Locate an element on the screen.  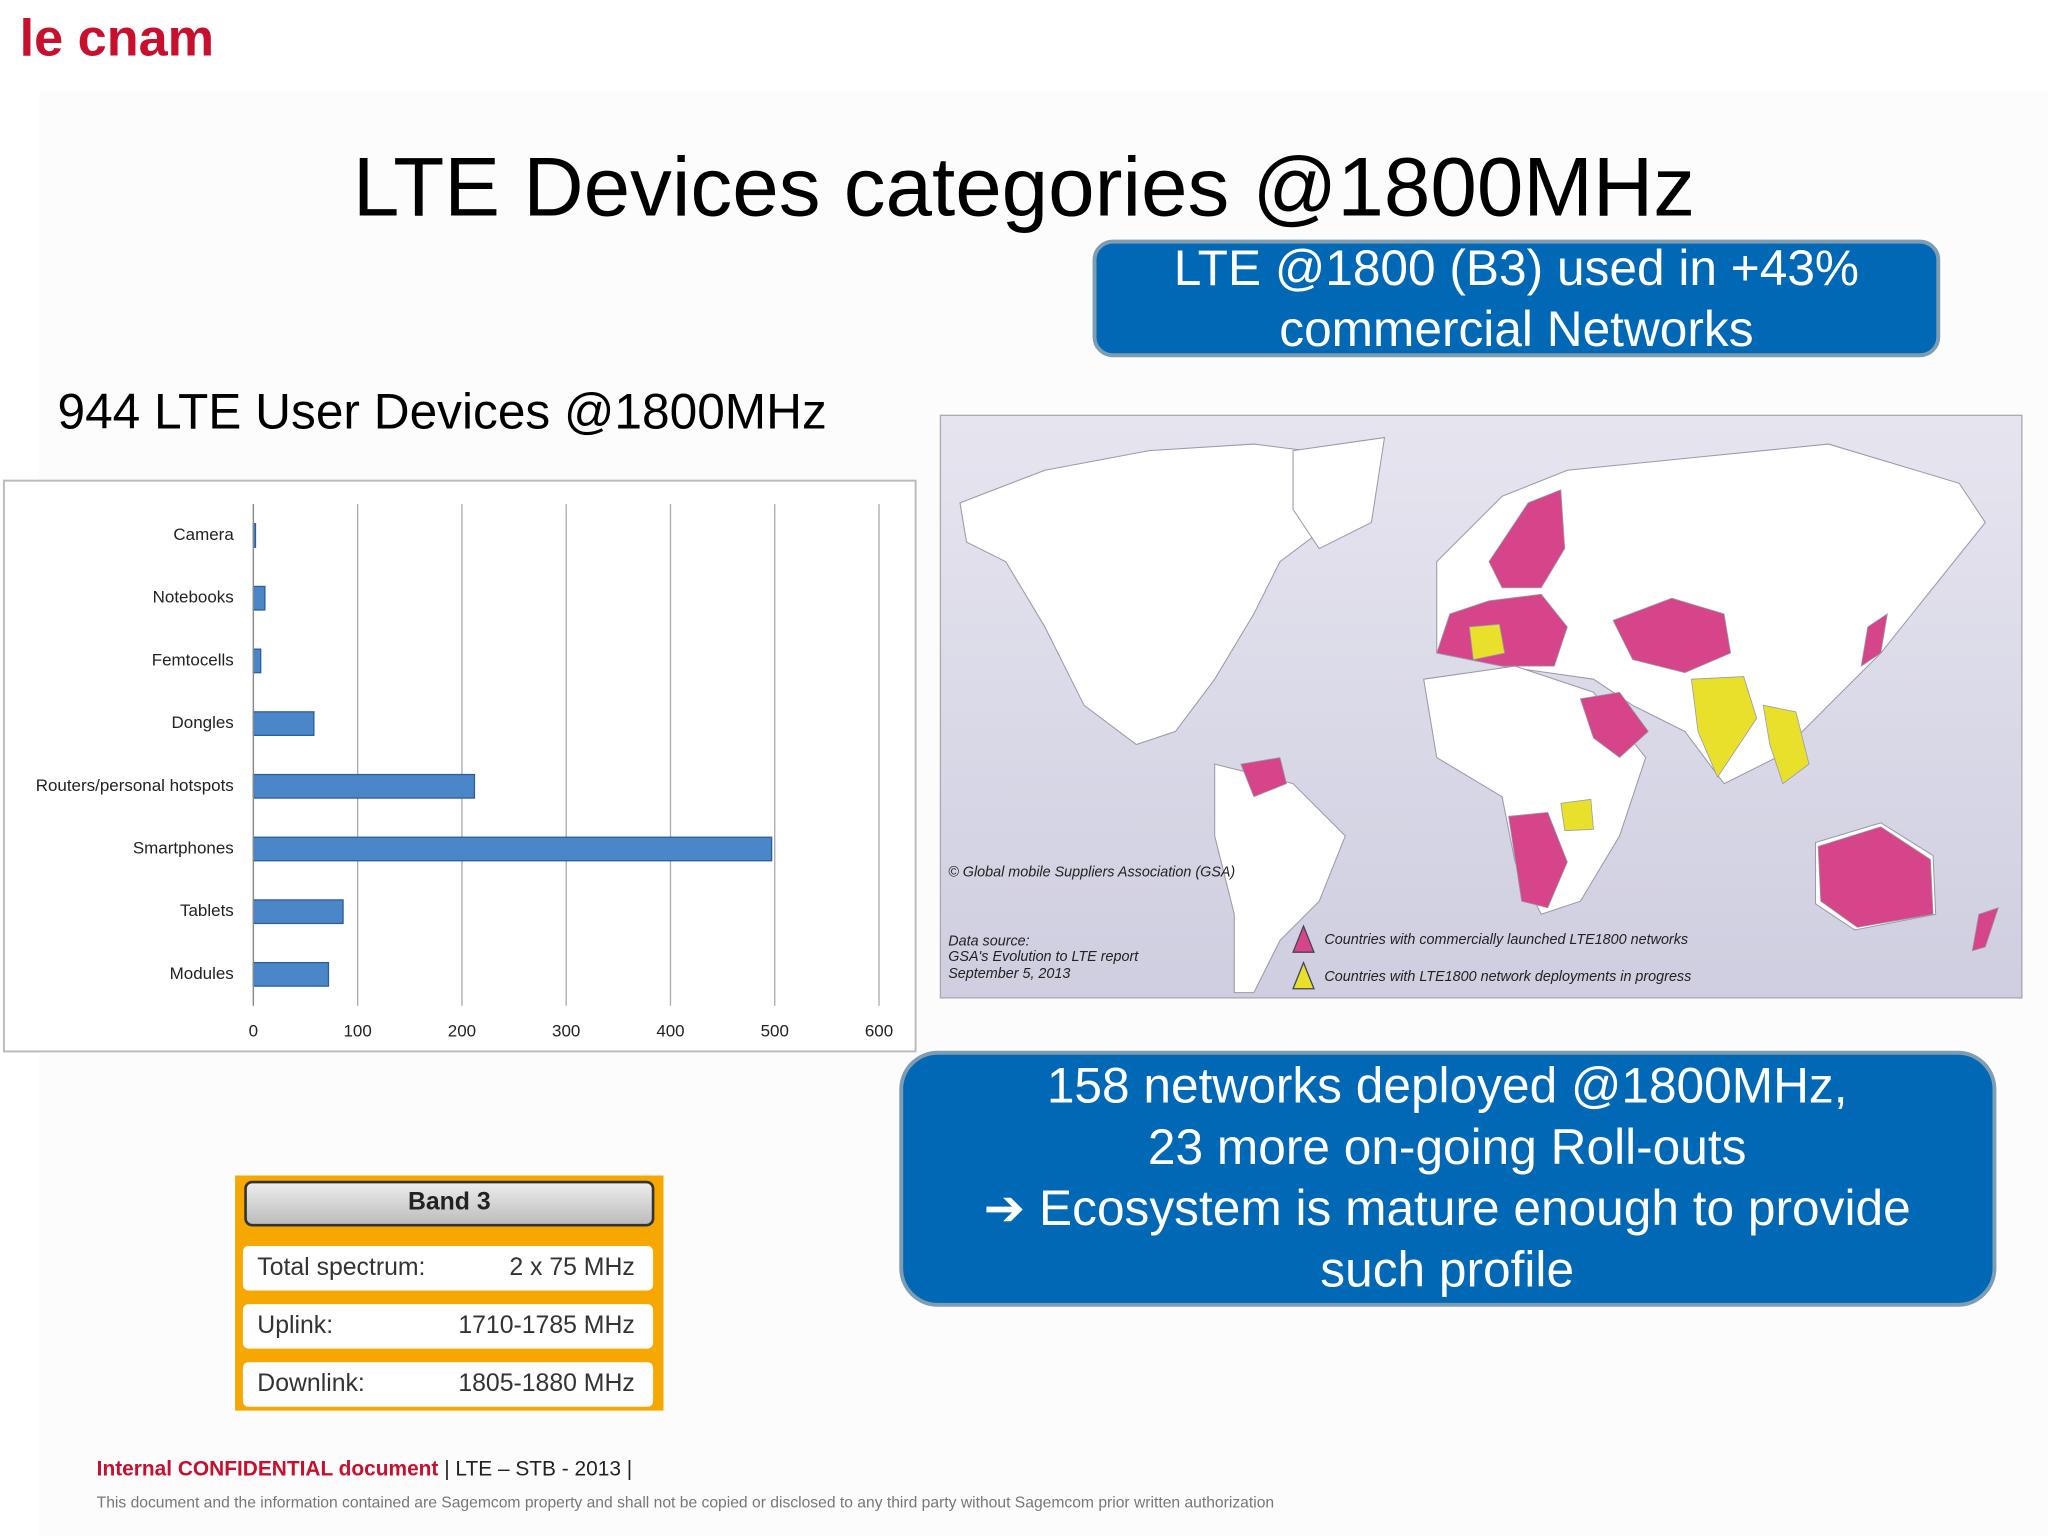
row-label: Total spectrum: is located at coordinates (341, 1267).